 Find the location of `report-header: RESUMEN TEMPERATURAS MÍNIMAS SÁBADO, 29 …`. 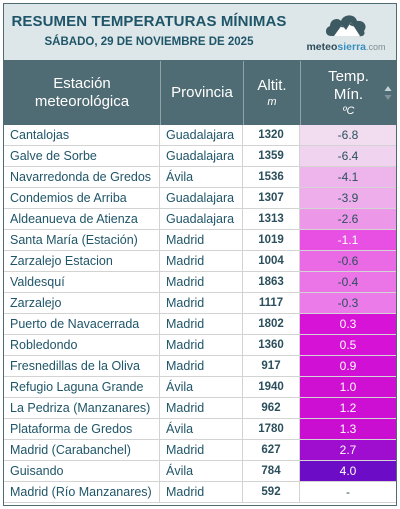

report-header: RESUMEN TEMPERATURAS MÍNIMAS SÁBADO, 29 … is located at coordinates (200, 32).